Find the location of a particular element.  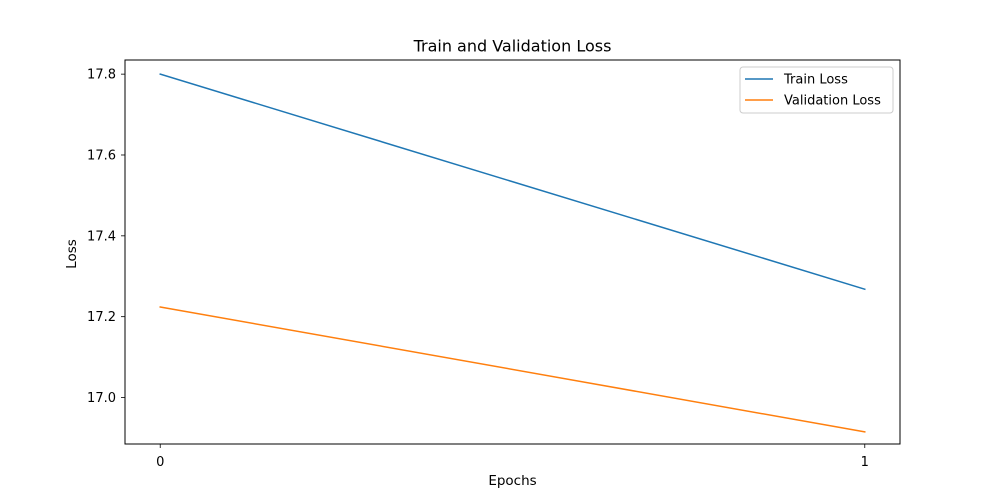

y-tick-label-2: 17.4 is located at coordinates (101, 236).